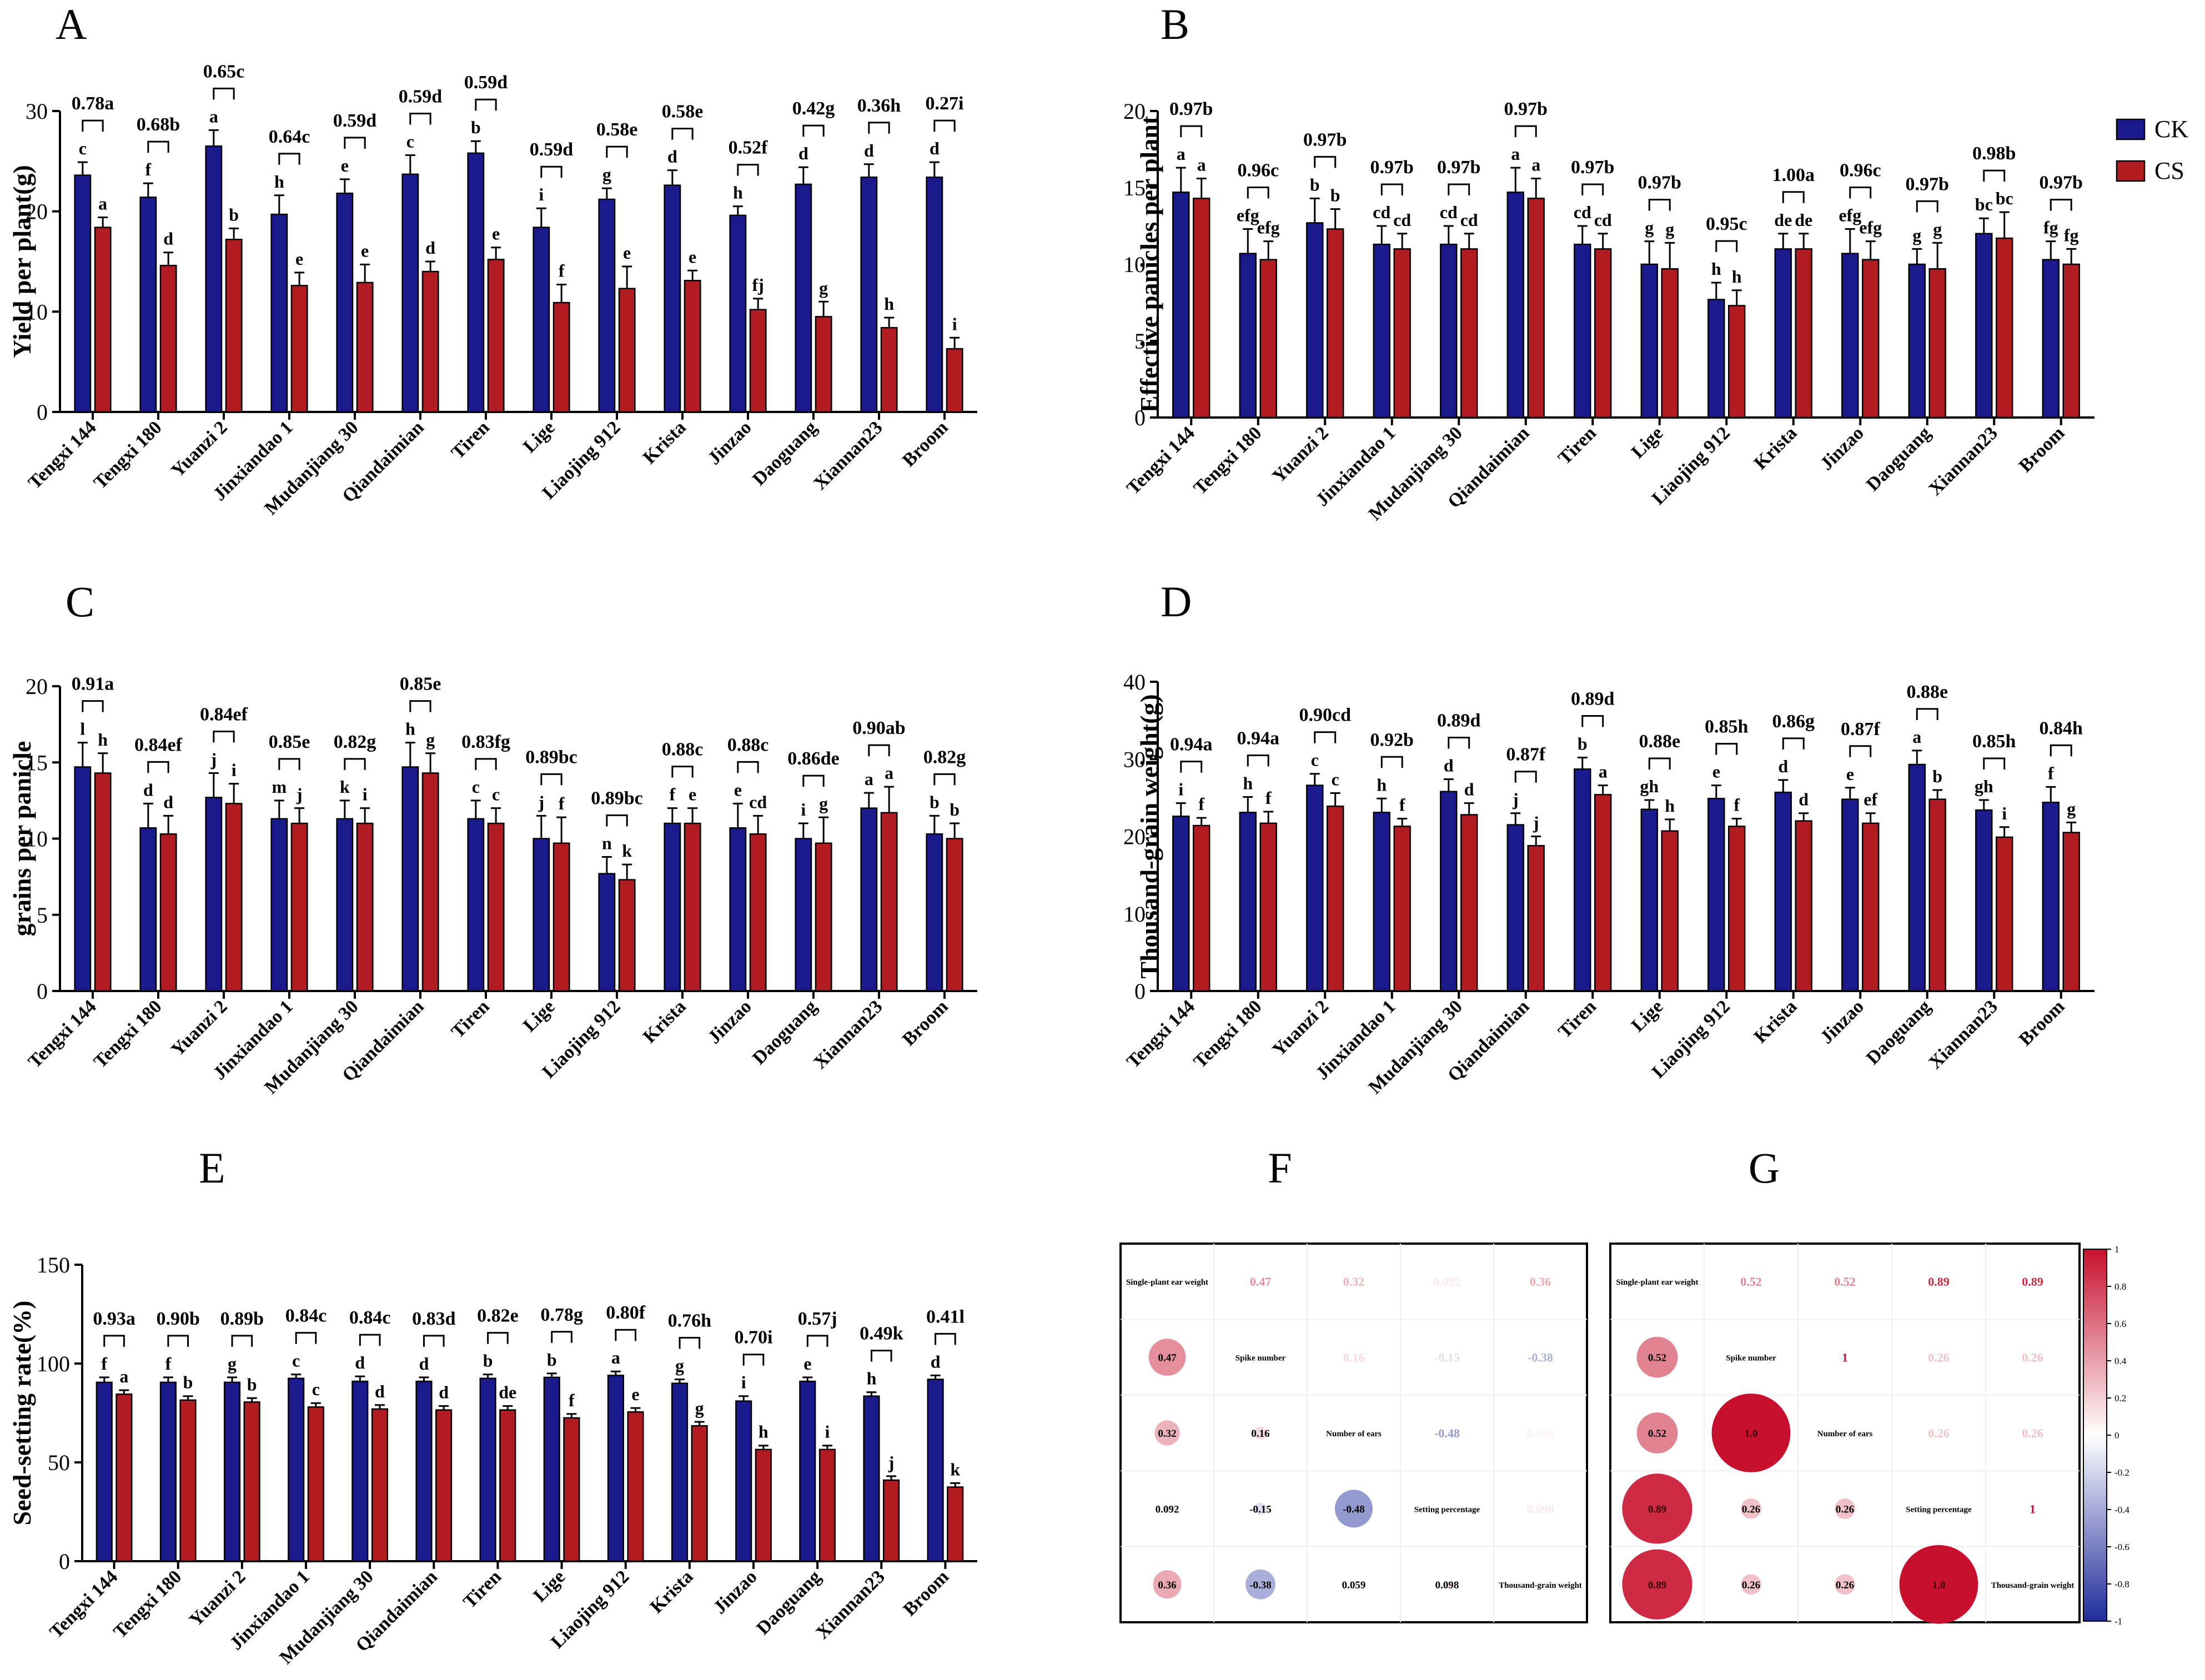 The width and height of the screenshot is (2205, 1680). What do you see at coordinates (617, 129) in the screenshot?
I see `ratio-label: 0.58e` at bounding box center [617, 129].